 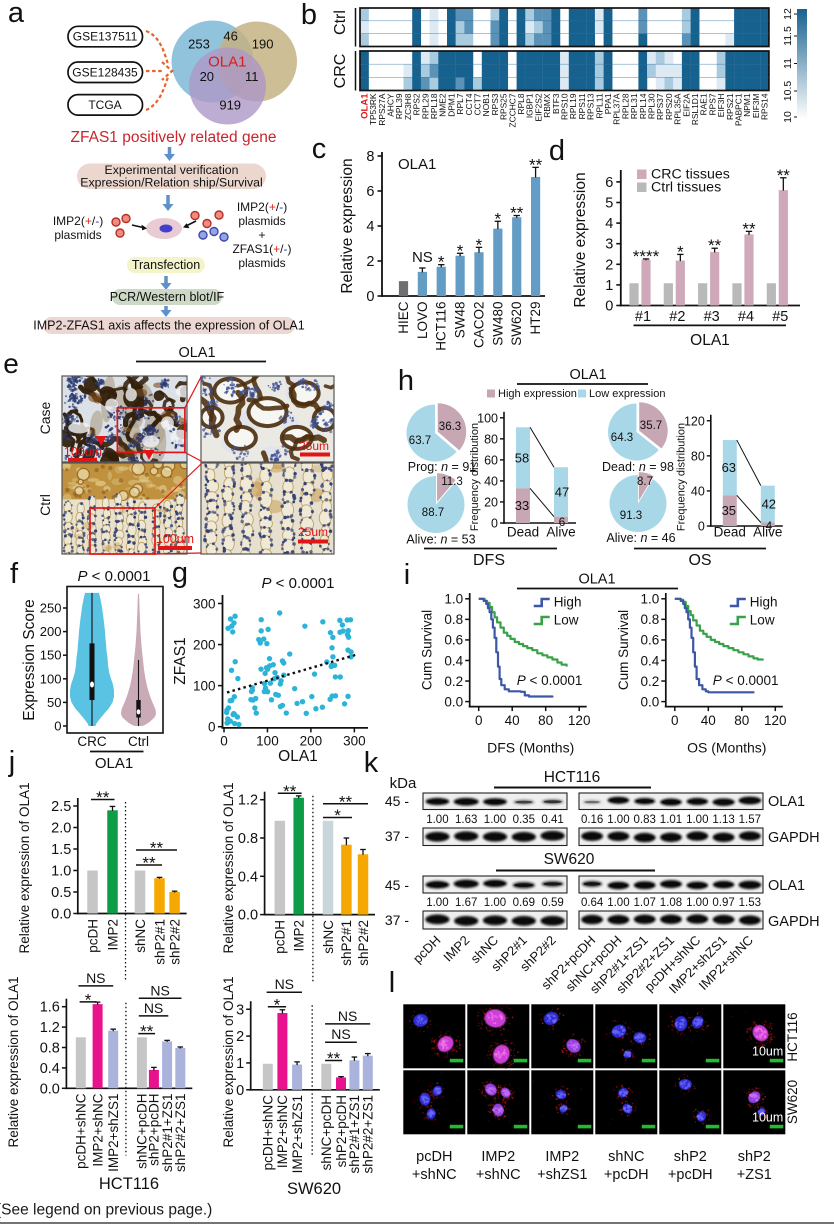 What do you see at coordinates (694, 421) in the screenshot?
I see `svg-text: 120` at bounding box center [694, 421].